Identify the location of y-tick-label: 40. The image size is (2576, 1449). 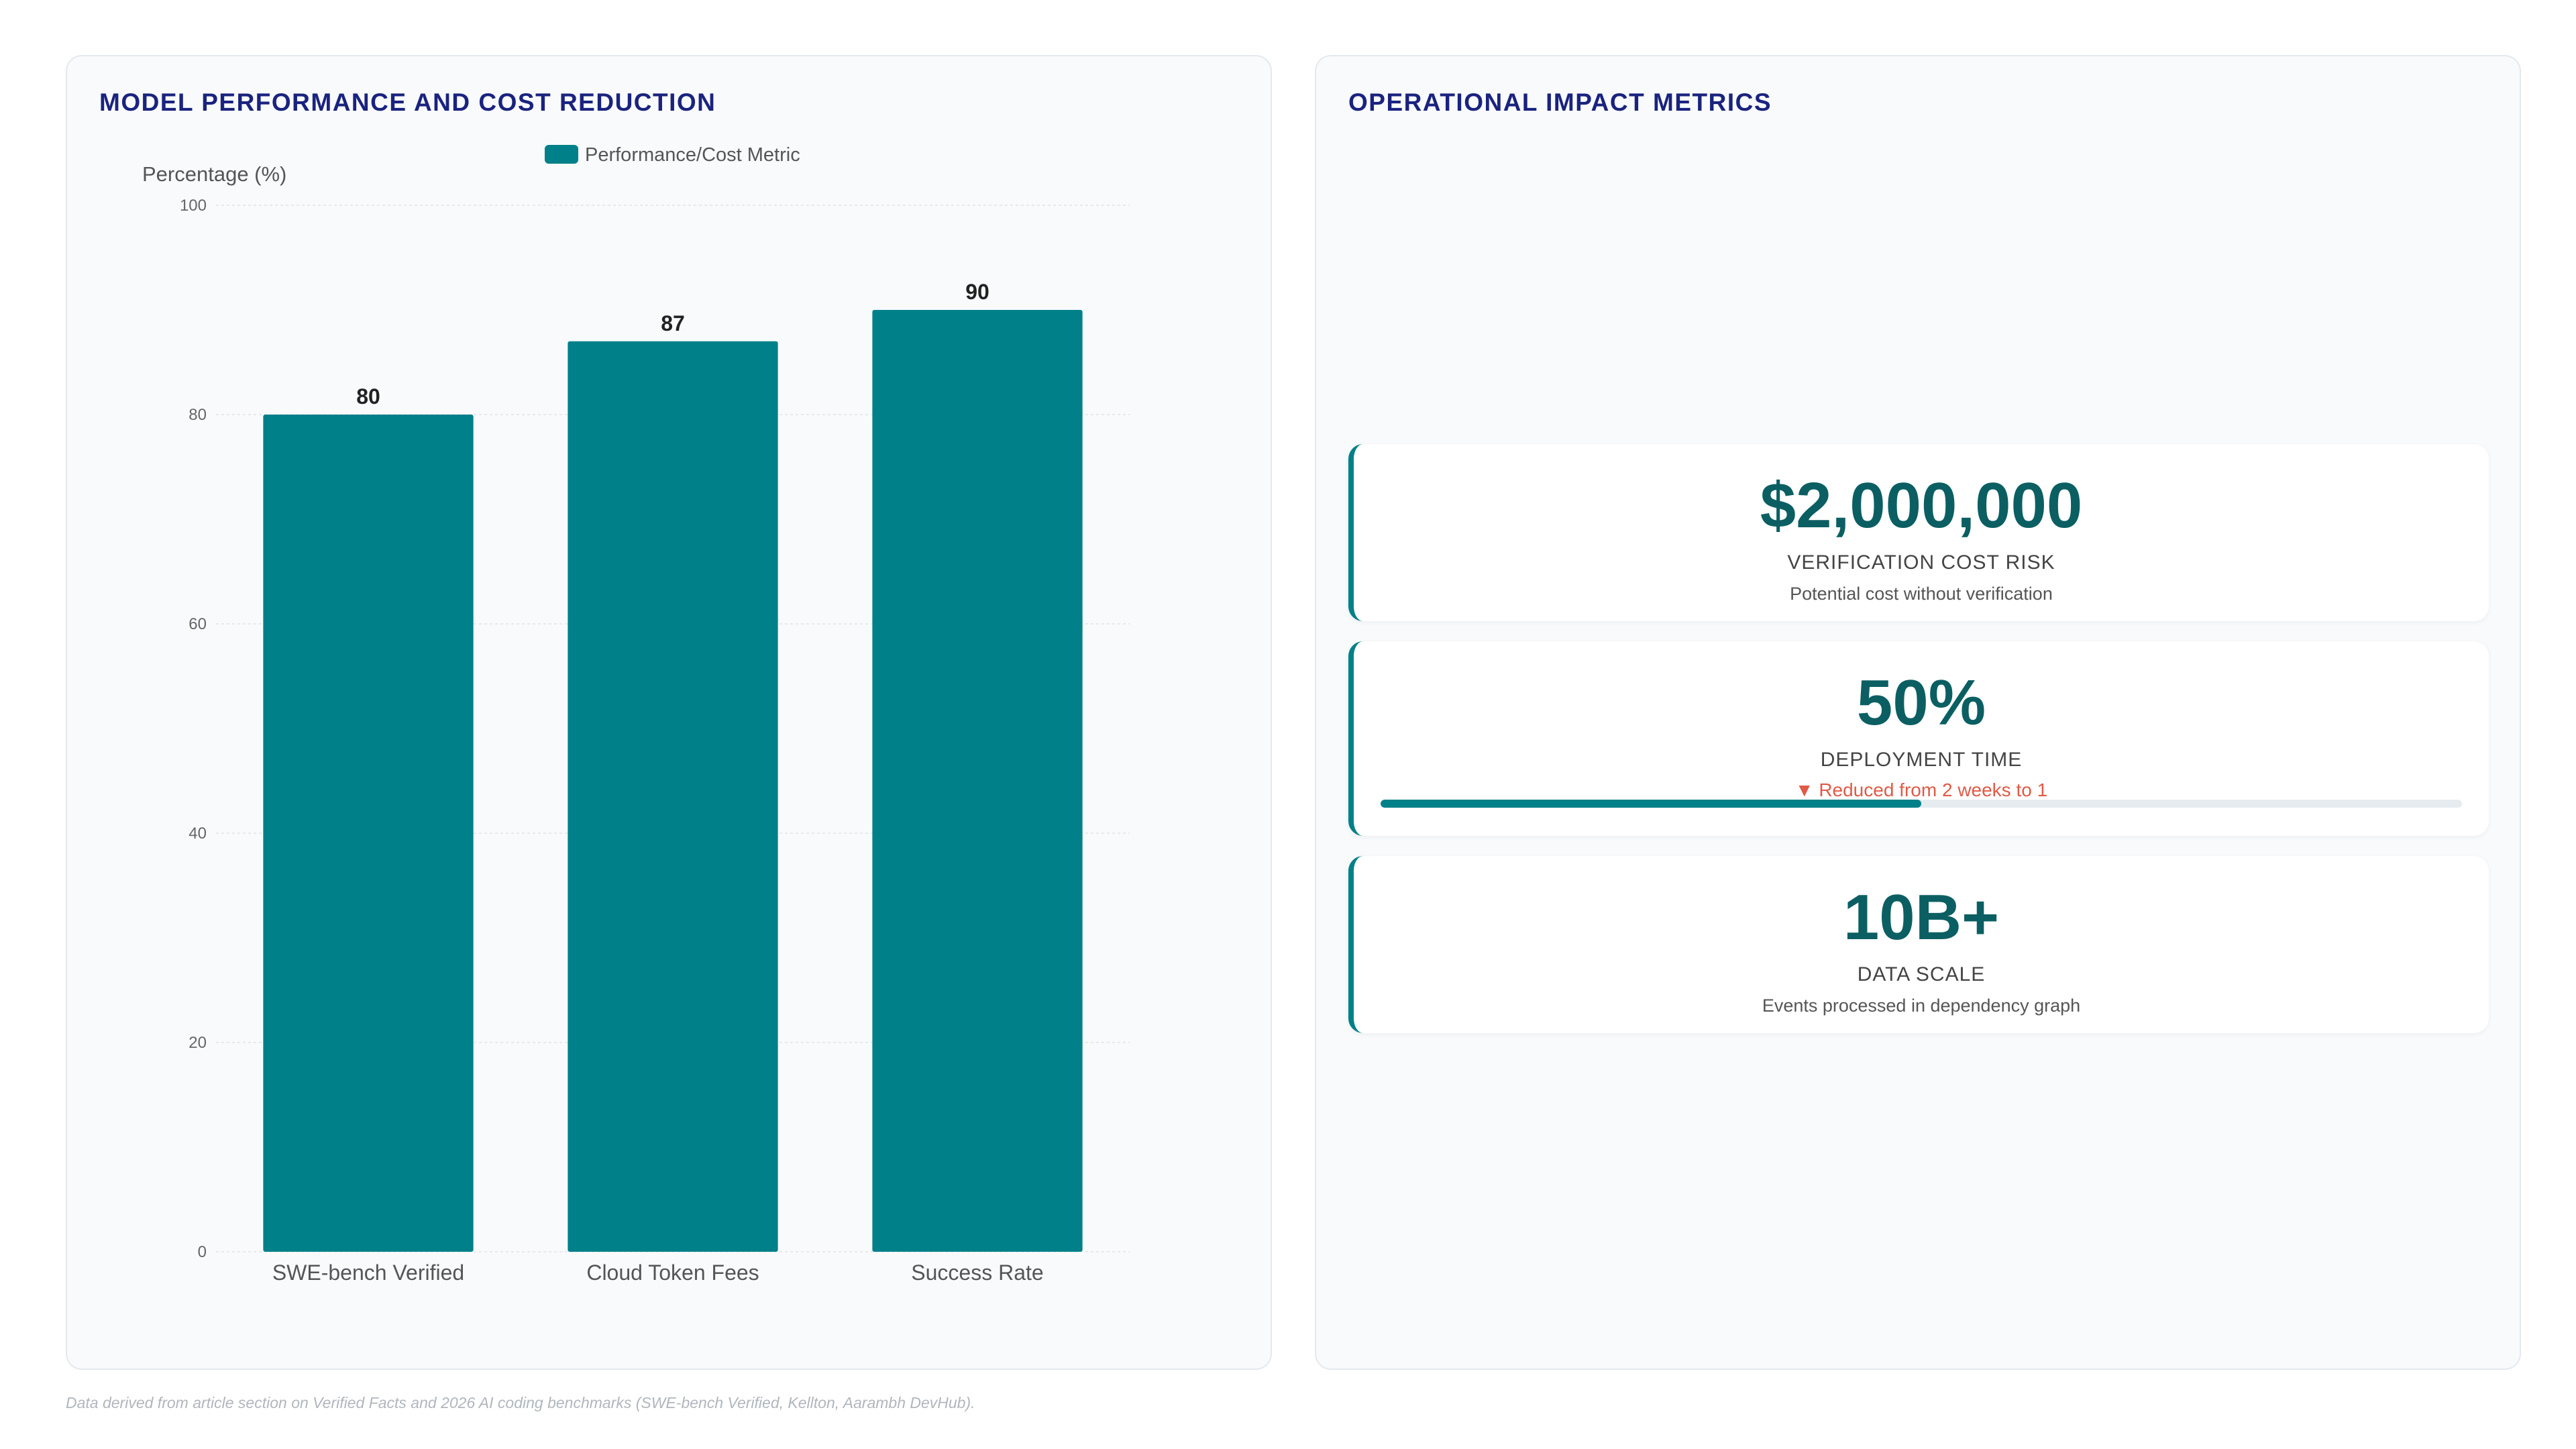
(198, 833).